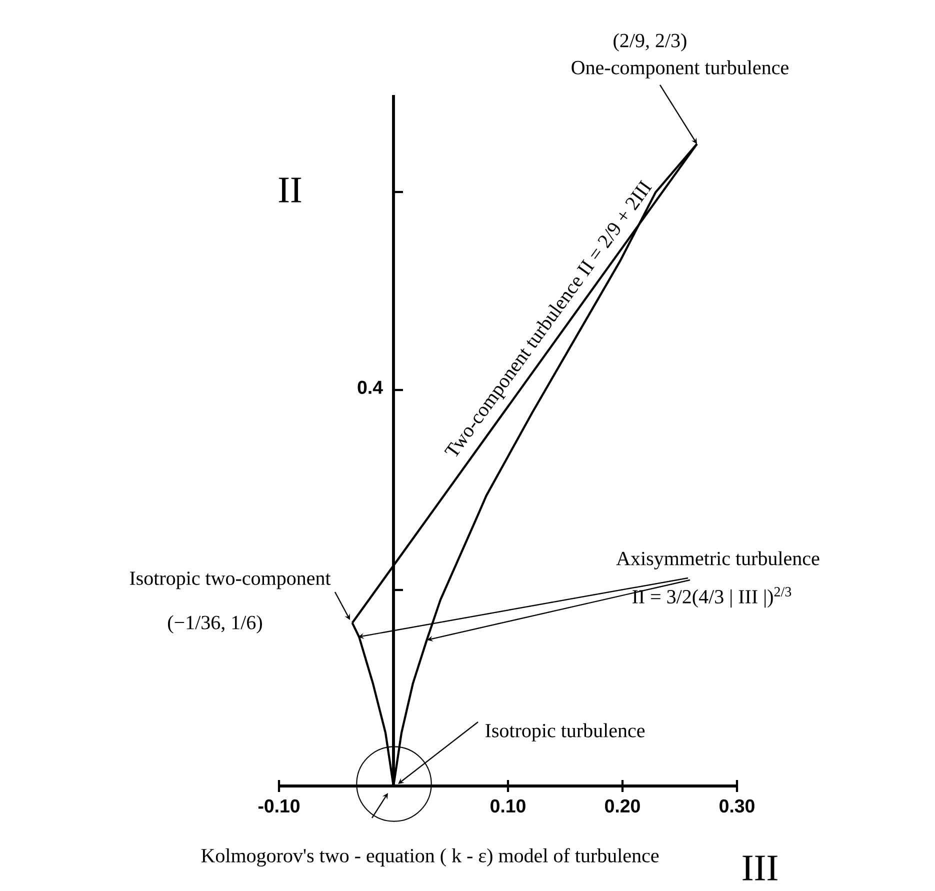 This screenshot has width=935, height=891. What do you see at coordinates (279, 806) in the screenshot?
I see `x-tick-label: -0.10` at bounding box center [279, 806].